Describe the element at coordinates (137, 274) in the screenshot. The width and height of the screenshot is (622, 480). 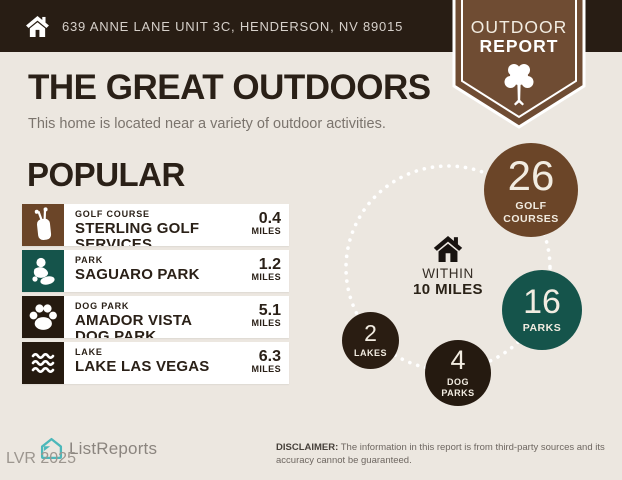
I see `item-name: SAGUARO PARK` at that location.